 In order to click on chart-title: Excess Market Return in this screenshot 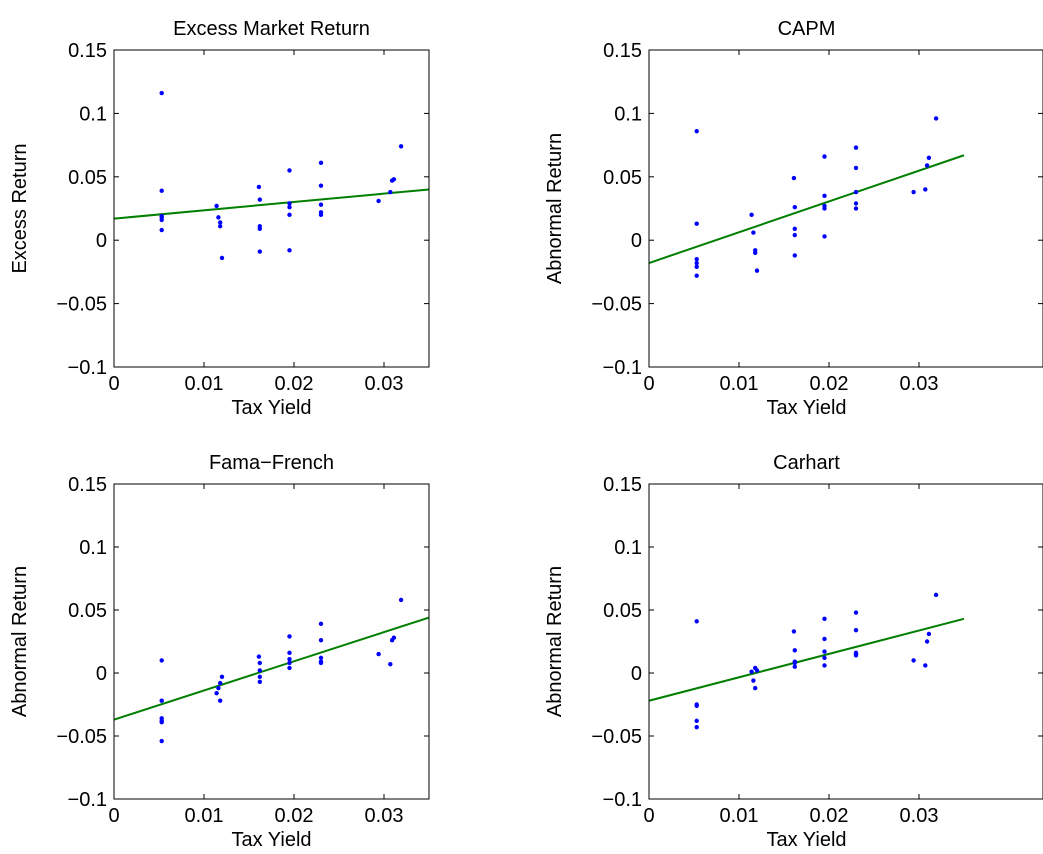, I will do `click(271, 29)`.